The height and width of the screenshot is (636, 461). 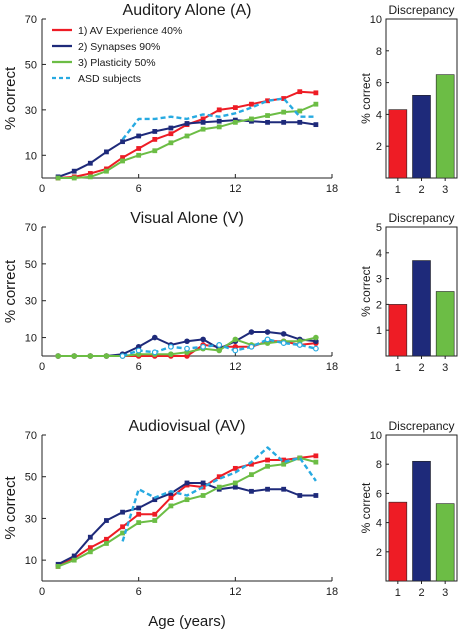 I want to click on legend-label: 3) Plasticity 50%, so click(x=117, y=63).